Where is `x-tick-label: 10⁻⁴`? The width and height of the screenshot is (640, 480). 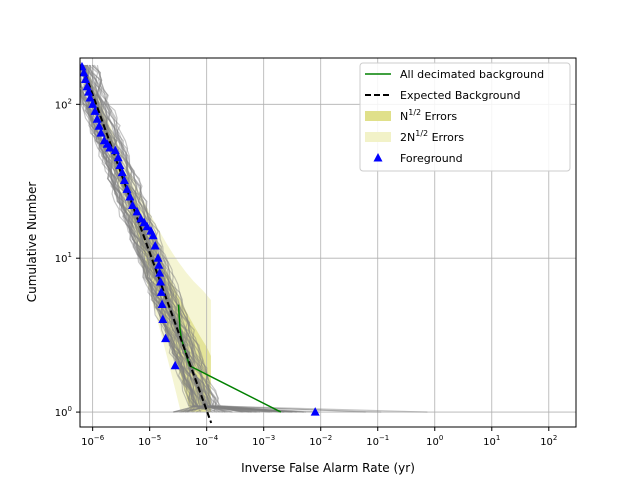
x-tick-label: 10⁻⁴ is located at coordinates (207, 441).